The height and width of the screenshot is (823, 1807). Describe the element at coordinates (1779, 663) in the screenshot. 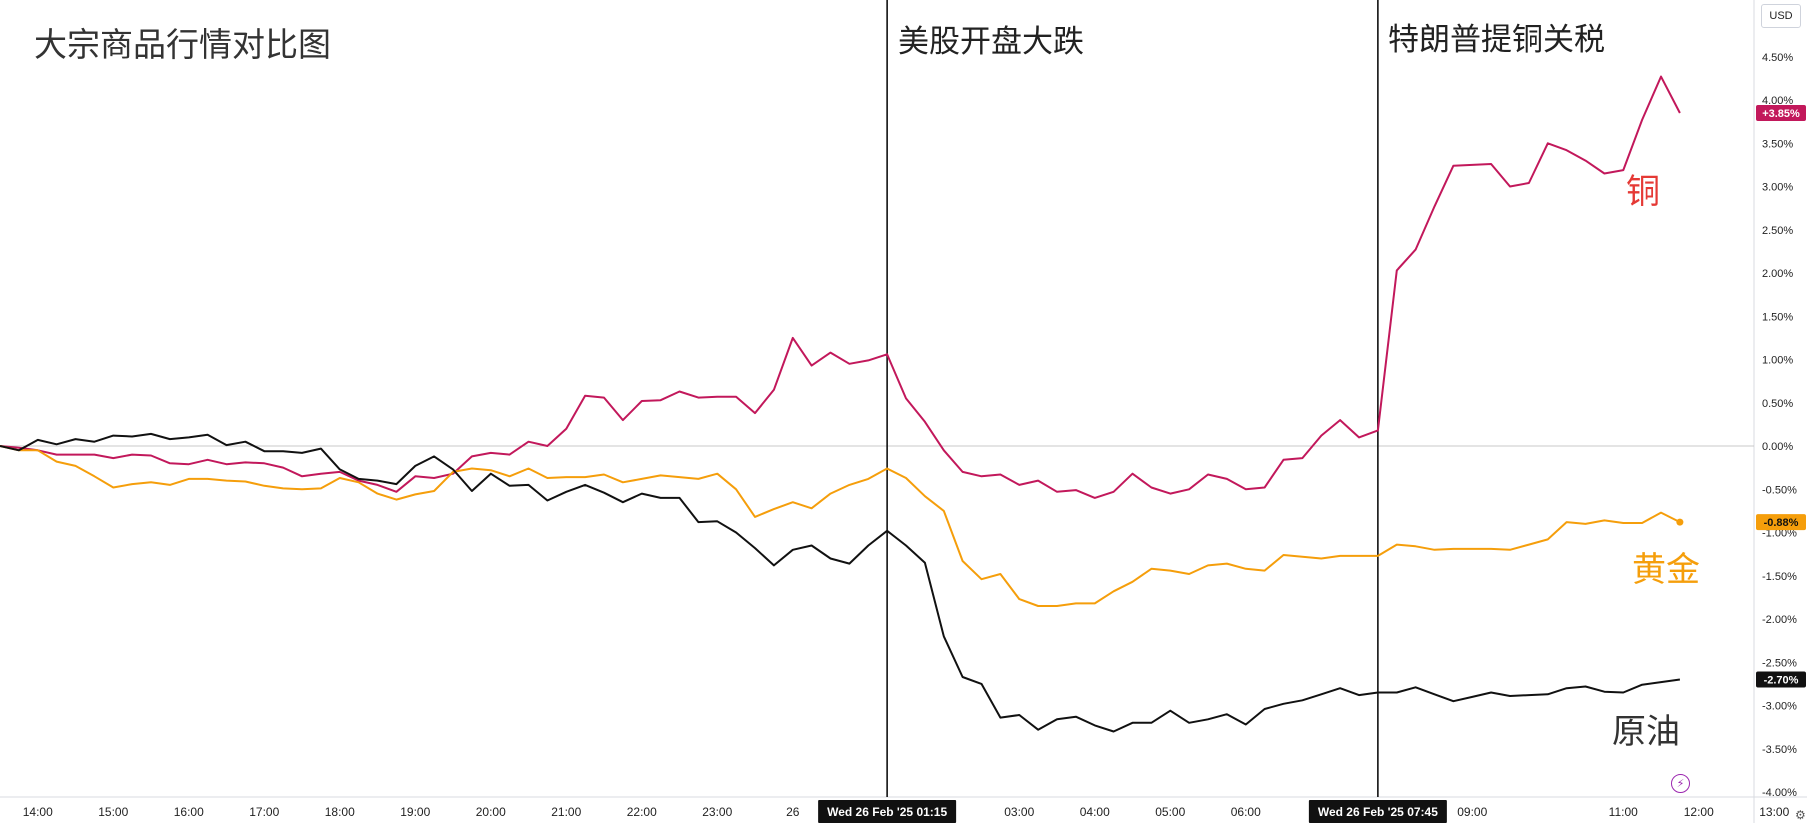

I see `y-tick-label: -2.50%` at that location.